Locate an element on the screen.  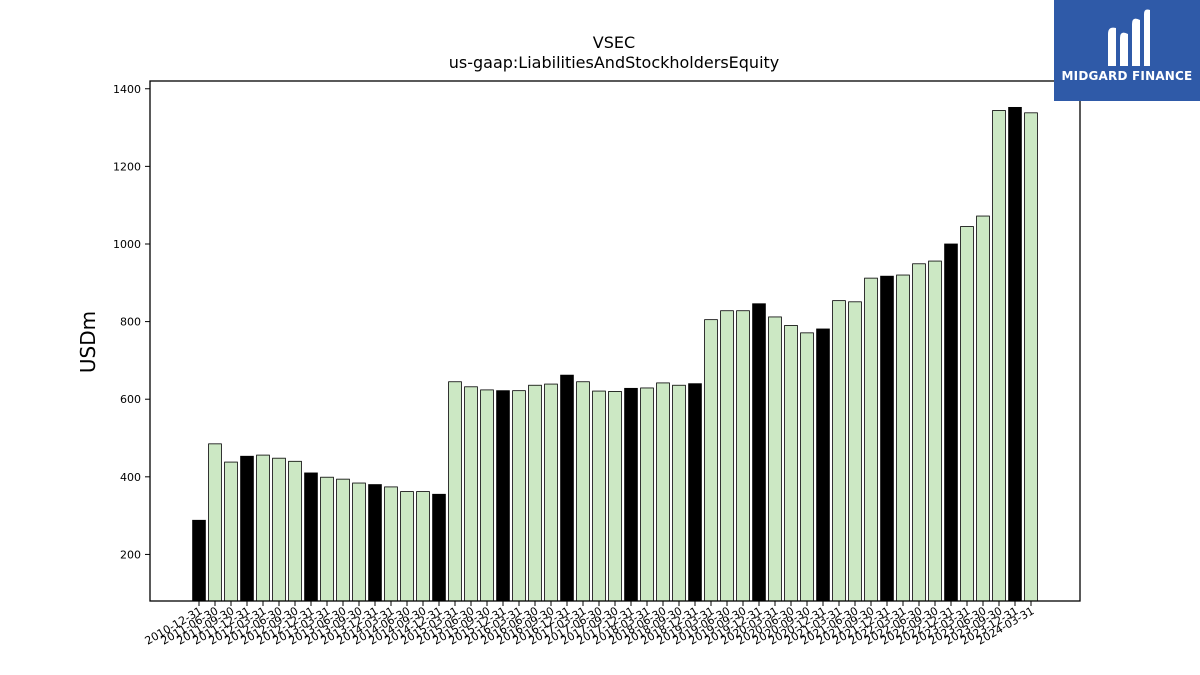
midgard-finance-logo: MIDGARD FINANCE is located at coordinates (1127, 50).